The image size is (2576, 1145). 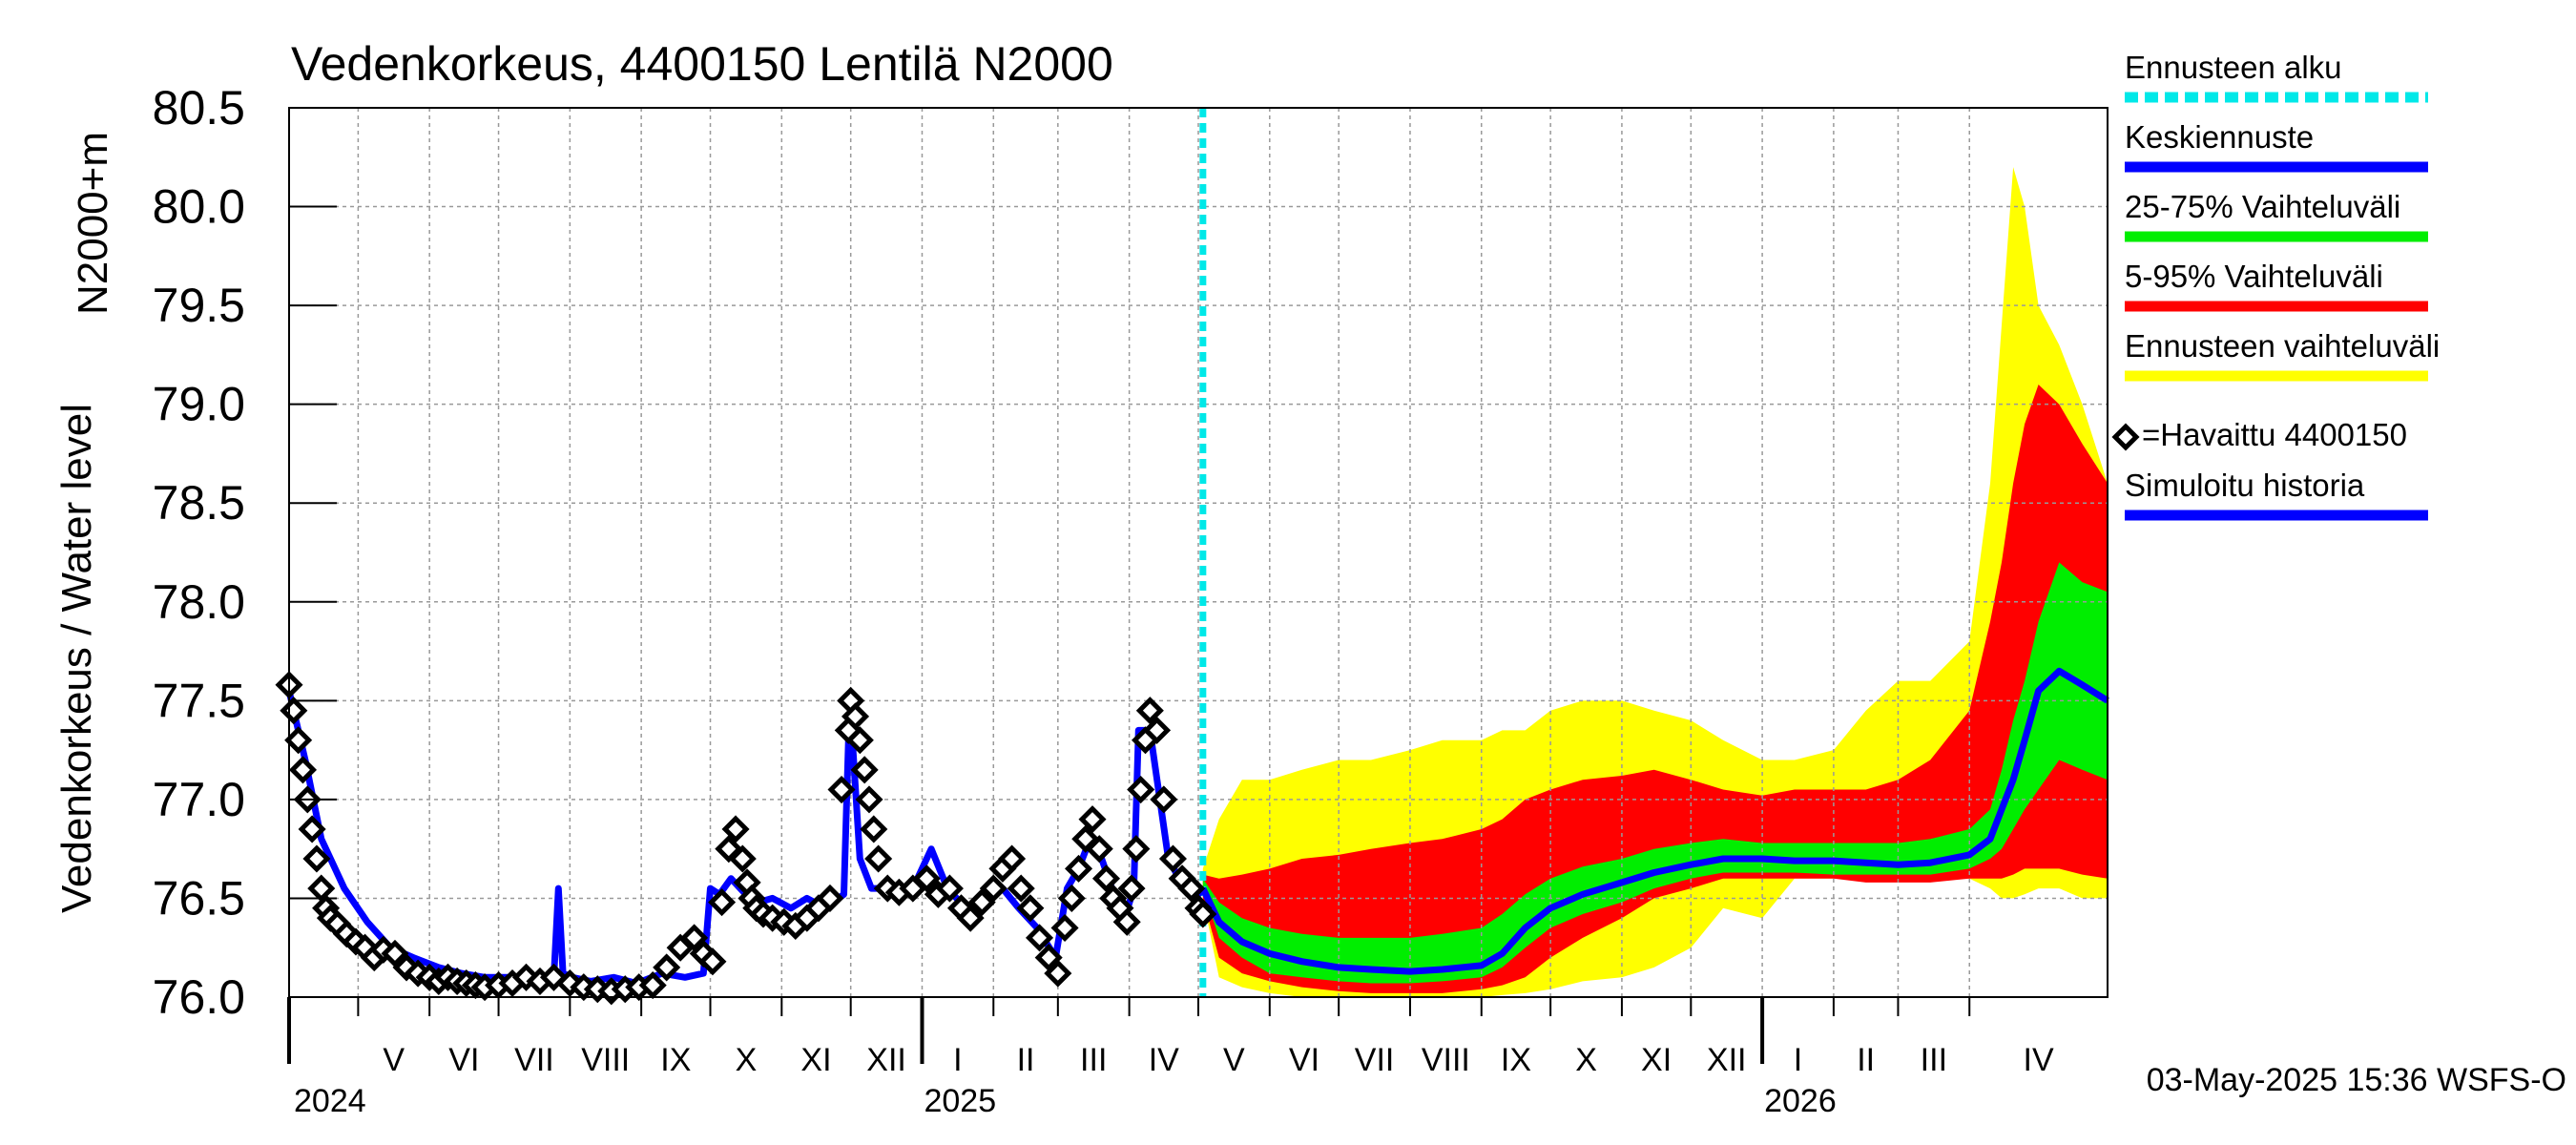 What do you see at coordinates (2282, 346) in the screenshot?
I see `legend-item-label-4: Ennusteen vaihteluväli` at bounding box center [2282, 346].